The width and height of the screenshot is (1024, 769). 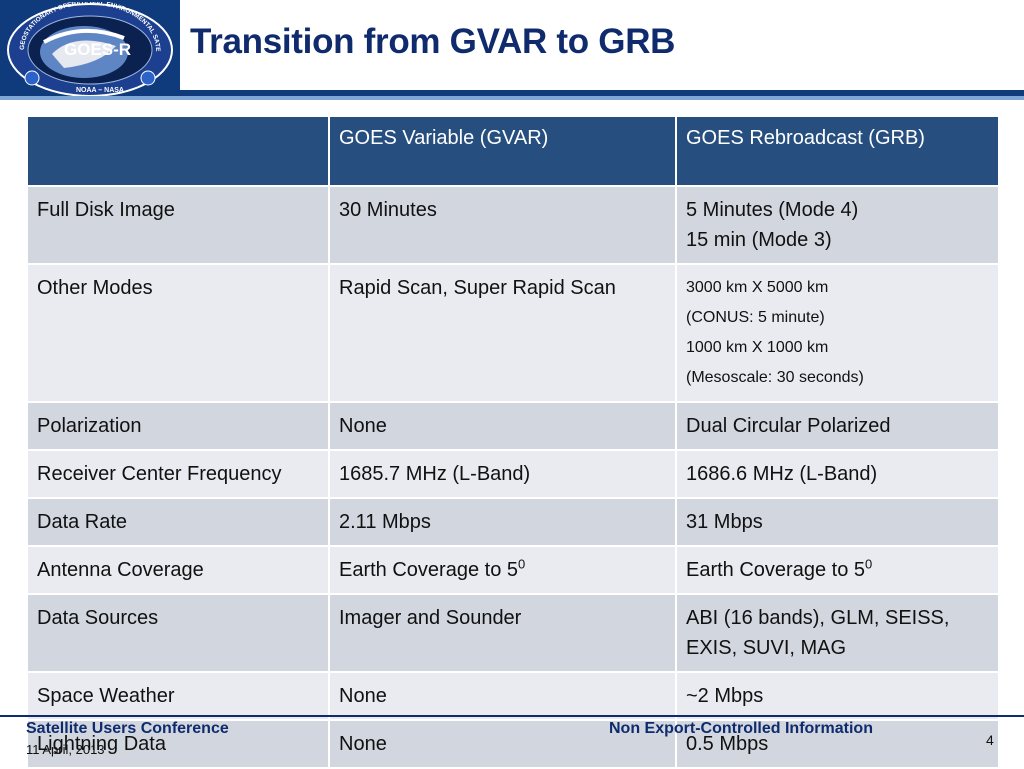 I want to click on grb-cell: 5 Minutes (Mode 4) 15 min (Mode 3), so click(x=837, y=225).